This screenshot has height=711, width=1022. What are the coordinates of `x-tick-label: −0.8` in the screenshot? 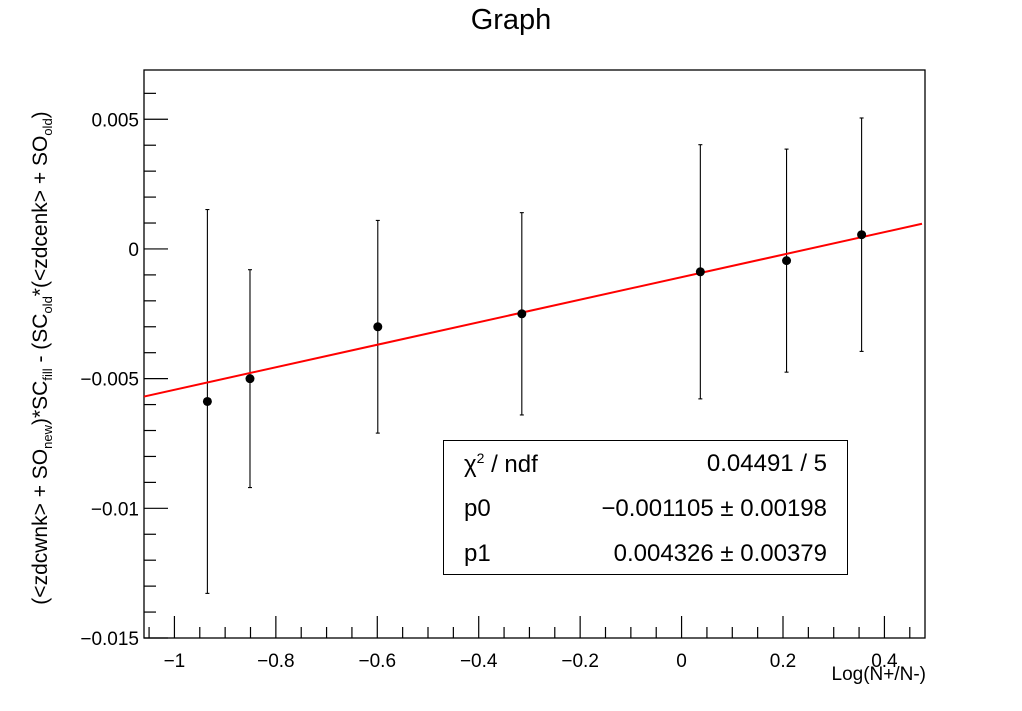 It's located at (276, 661).